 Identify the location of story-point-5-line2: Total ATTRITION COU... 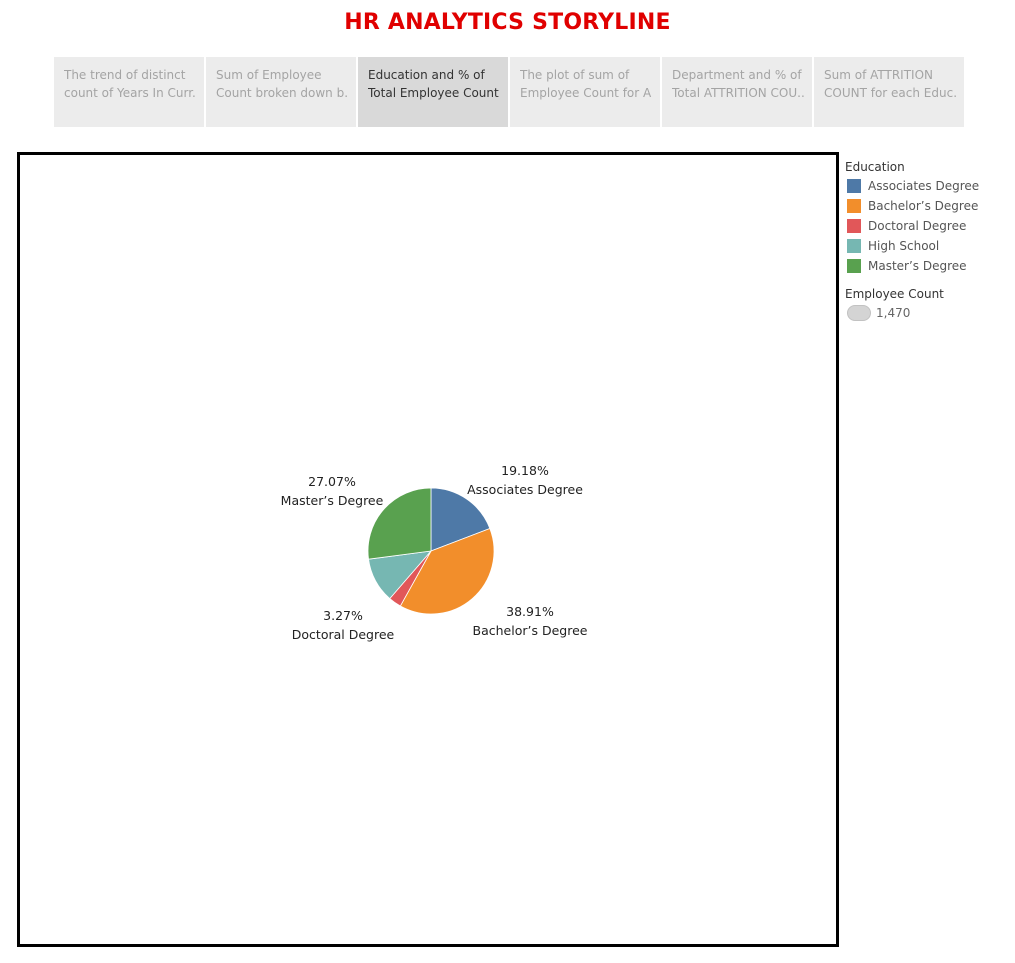
(738, 93).